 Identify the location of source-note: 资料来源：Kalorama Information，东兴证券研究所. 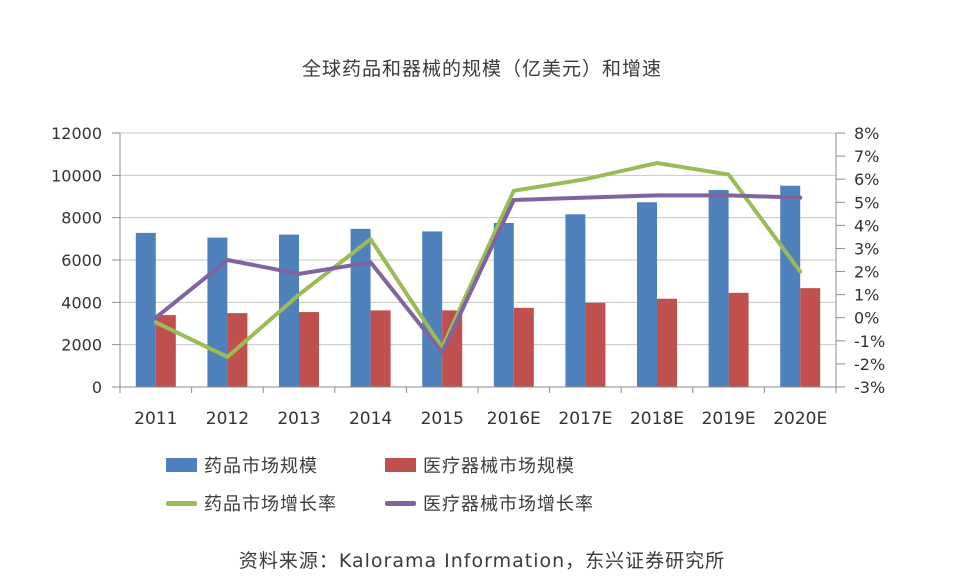
(482, 561).